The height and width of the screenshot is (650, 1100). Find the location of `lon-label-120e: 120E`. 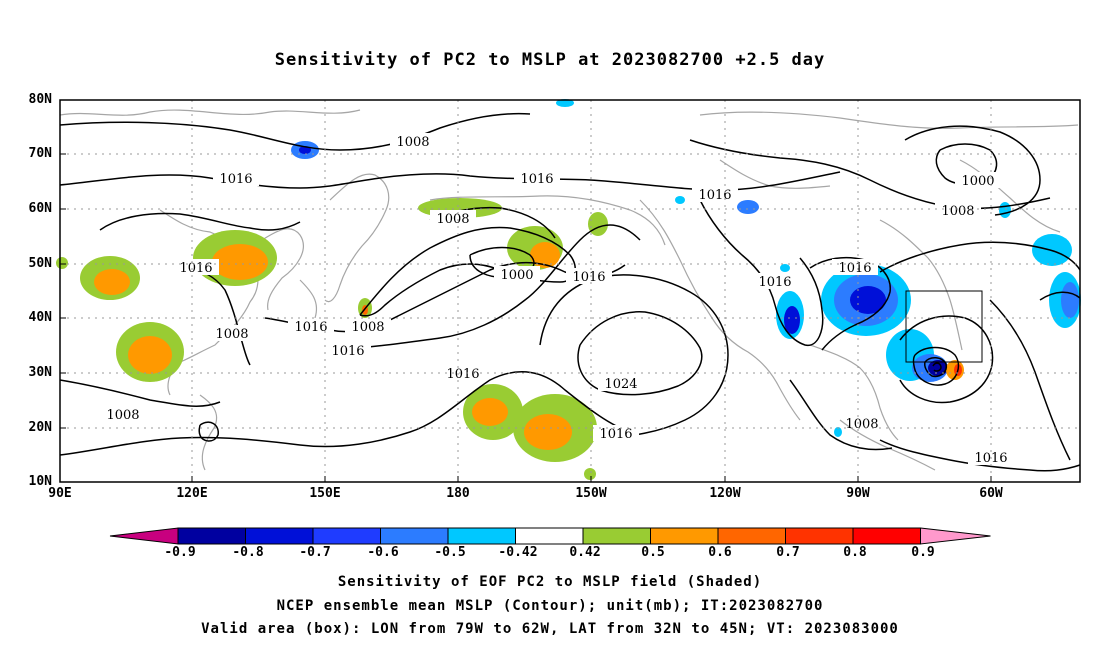

lon-label-120e: 120E is located at coordinates (192, 493).